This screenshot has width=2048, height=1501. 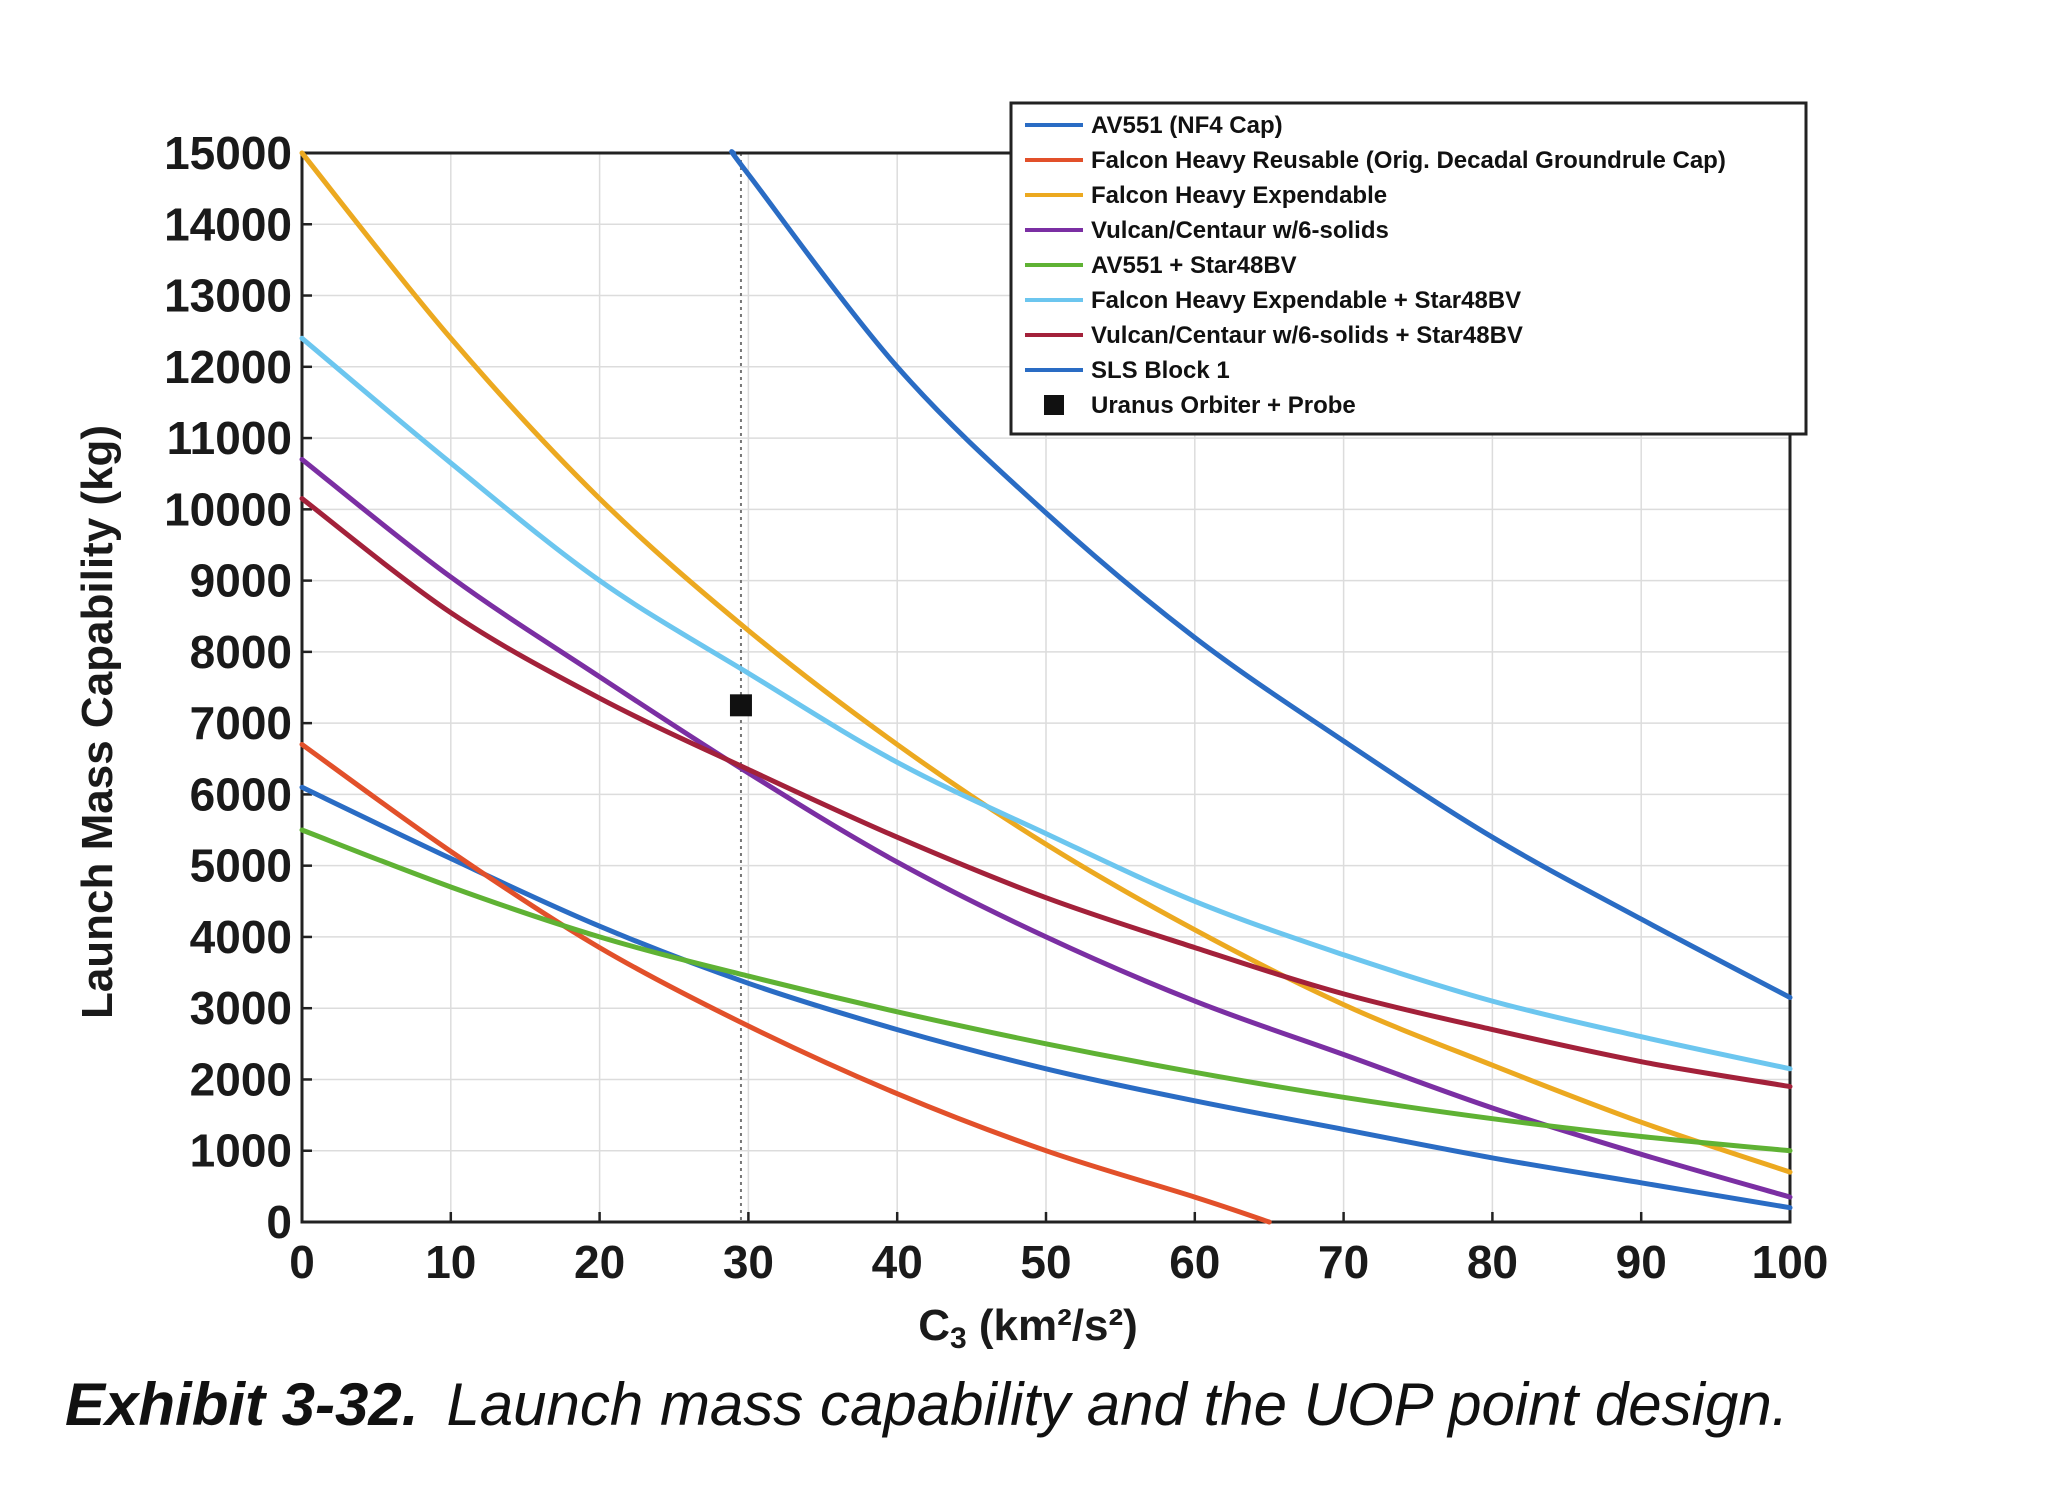 I want to click on x-axis-label-main: C, so click(x=934, y=1325).